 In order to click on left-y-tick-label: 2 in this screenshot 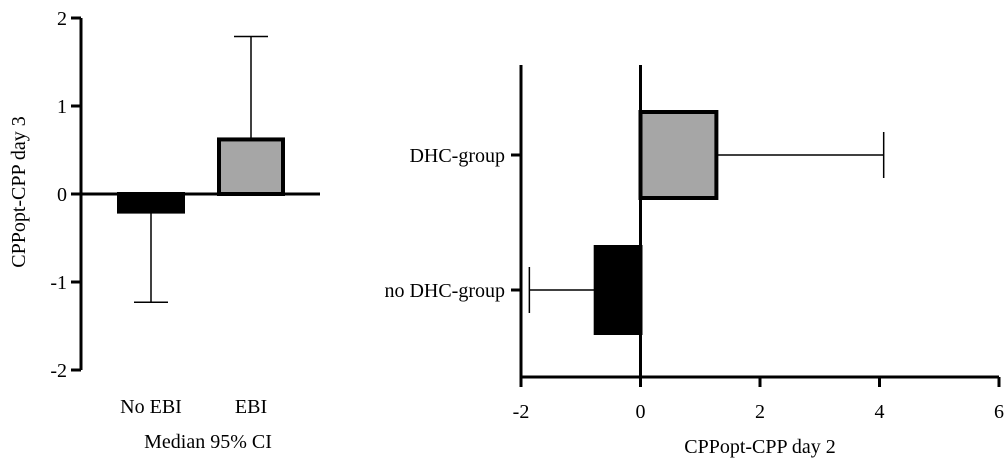, I will do `click(62, 19)`.